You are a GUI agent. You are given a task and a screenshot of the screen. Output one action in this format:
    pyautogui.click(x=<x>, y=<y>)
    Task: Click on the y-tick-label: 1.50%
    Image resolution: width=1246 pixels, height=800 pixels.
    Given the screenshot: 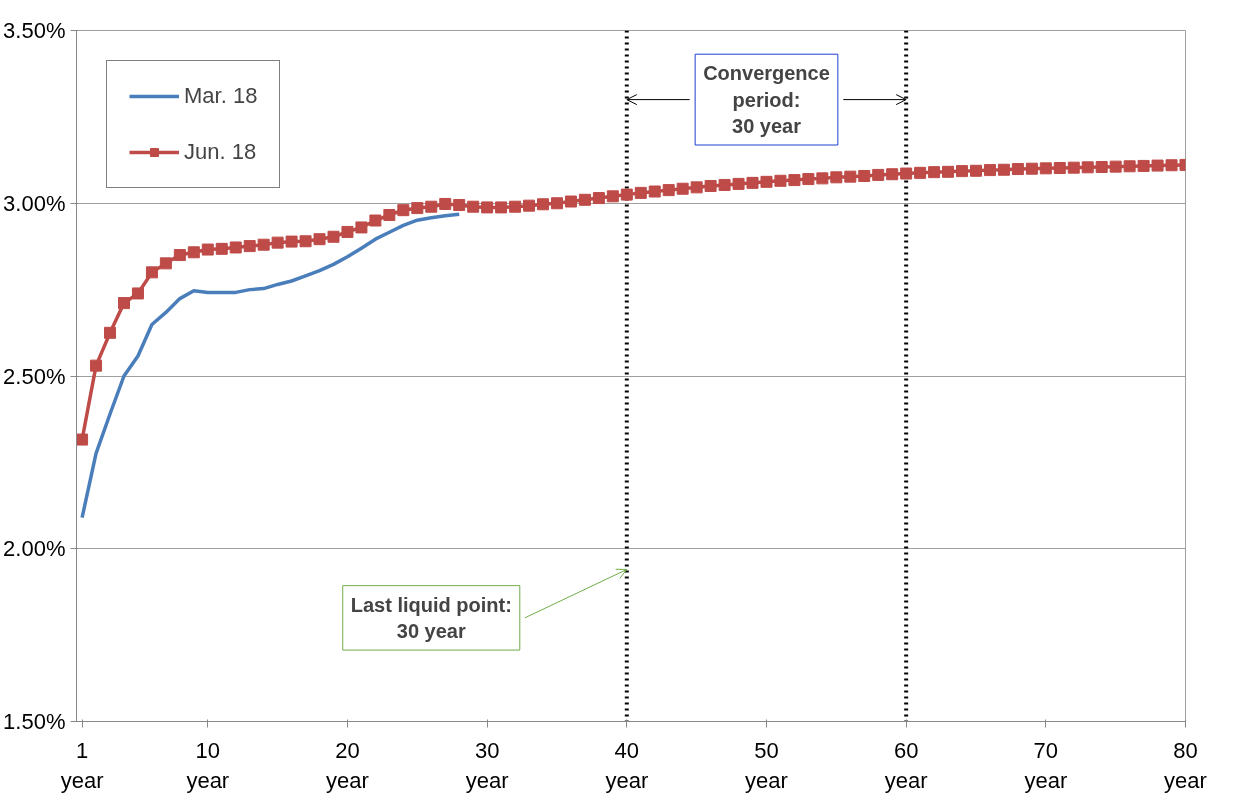 What is the action you would take?
    pyautogui.click(x=34, y=721)
    